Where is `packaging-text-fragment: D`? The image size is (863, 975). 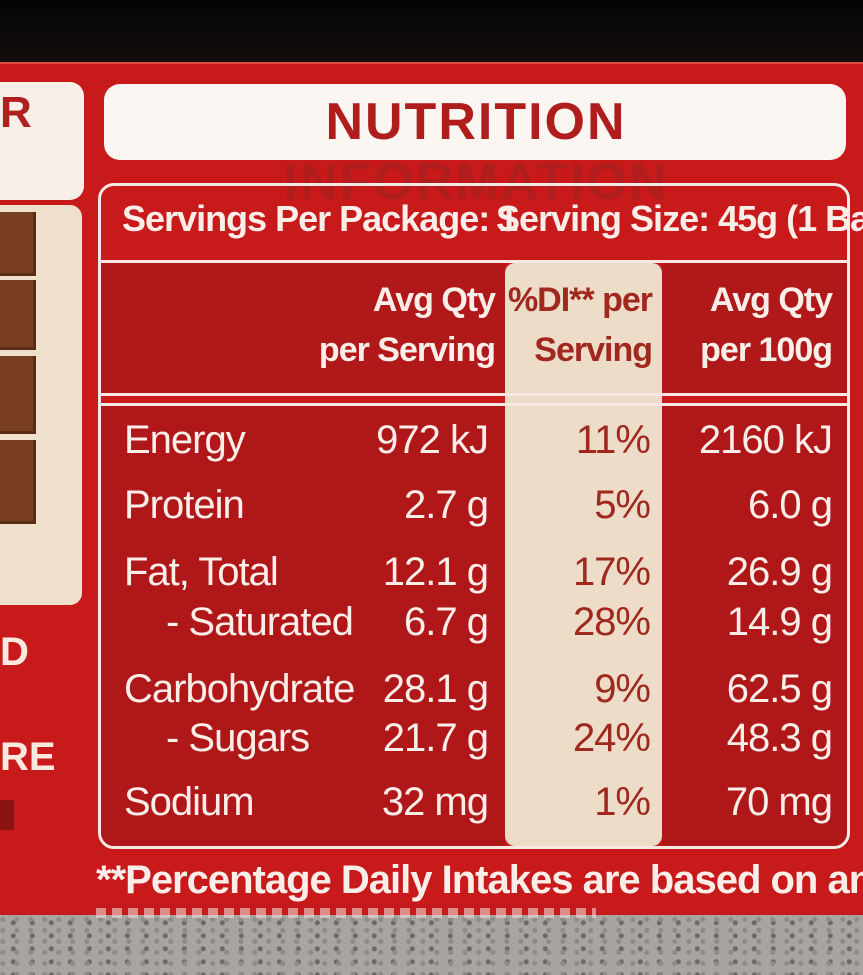 packaging-text-fragment: D is located at coordinates (14, 652).